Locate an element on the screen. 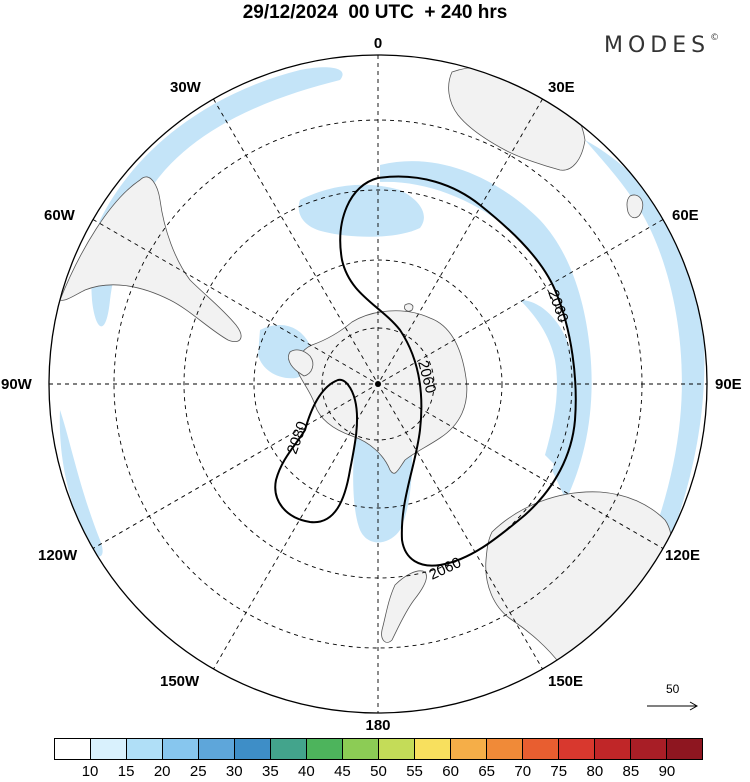  lon-label-150e: 150E is located at coordinates (565, 681).